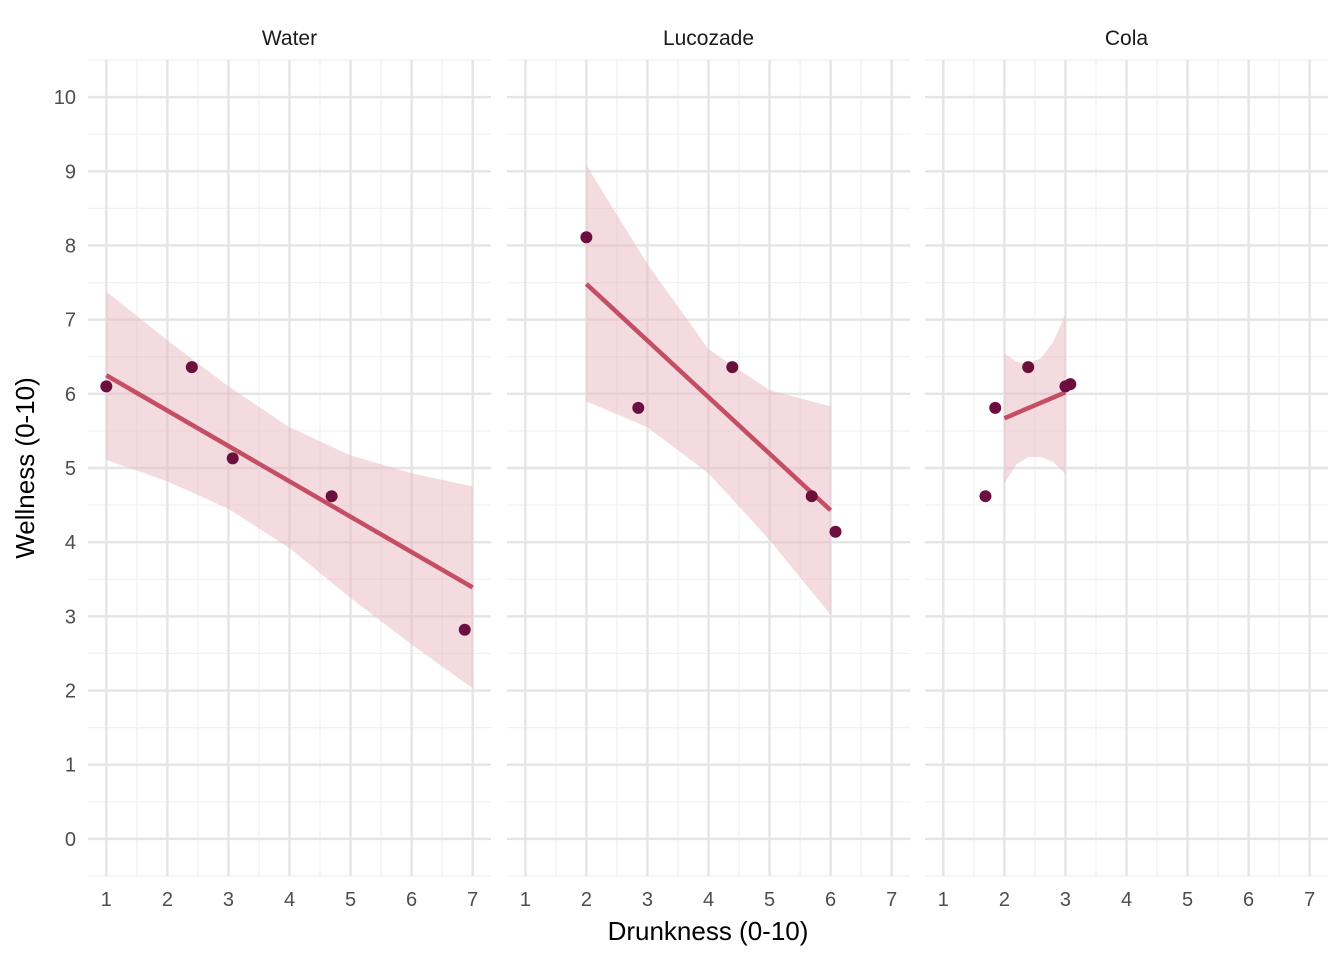 This screenshot has height=960, width=1344. I want to click on facet-title: Lucozade, so click(708, 38).